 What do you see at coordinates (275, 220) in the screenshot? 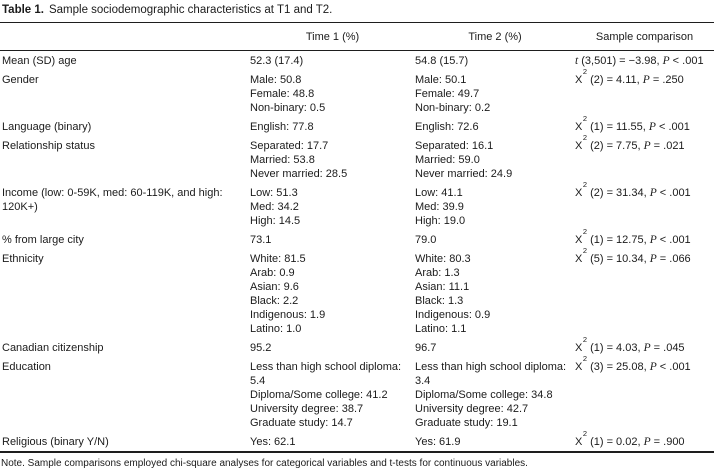
I see `time1-line: High: 14.5` at bounding box center [275, 220].